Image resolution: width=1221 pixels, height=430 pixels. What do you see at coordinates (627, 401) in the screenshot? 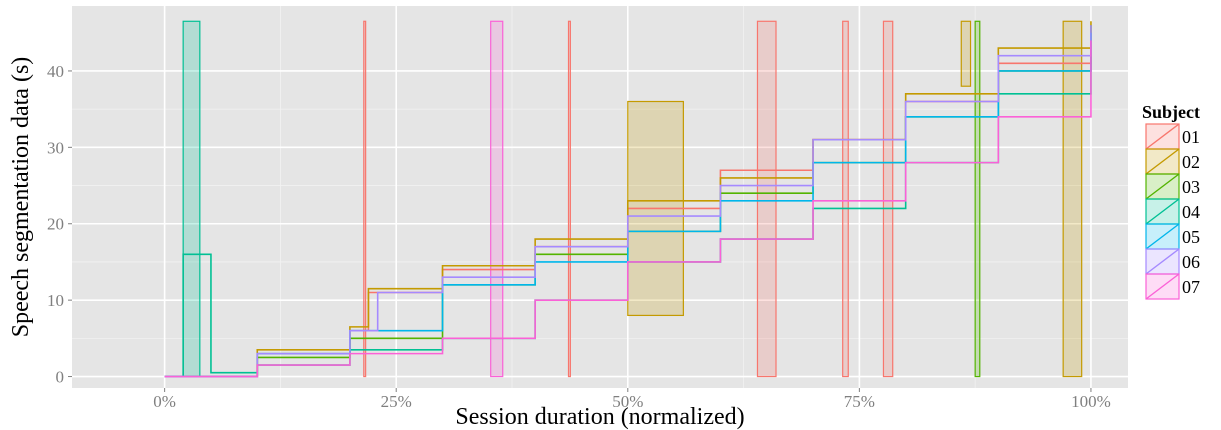
I see `x-tick-label: 50%` at bounding box center [627, 401].